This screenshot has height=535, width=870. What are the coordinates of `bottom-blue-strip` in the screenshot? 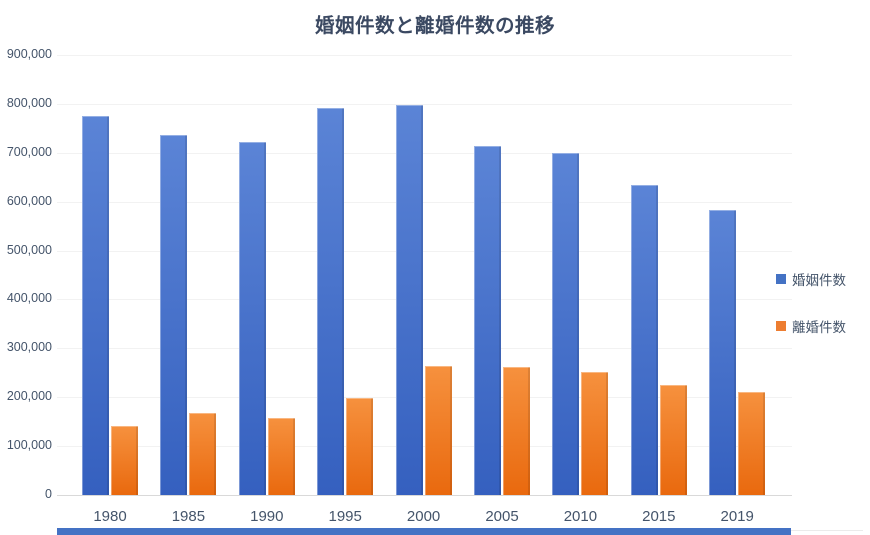 It's located at (424, 531).